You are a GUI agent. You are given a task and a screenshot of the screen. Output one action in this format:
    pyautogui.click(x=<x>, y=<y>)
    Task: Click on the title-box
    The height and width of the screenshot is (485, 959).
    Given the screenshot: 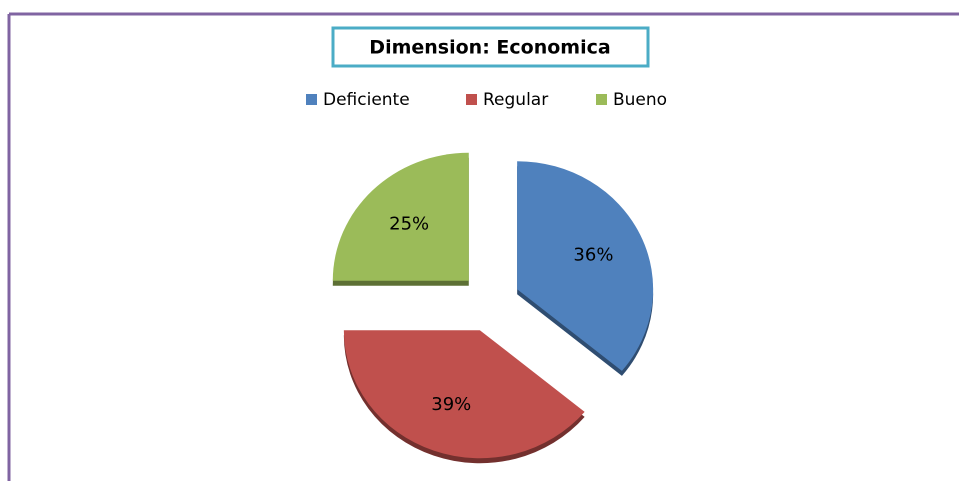 What is the action you would take?
    pyautogui.click(x=490, y=47)
    